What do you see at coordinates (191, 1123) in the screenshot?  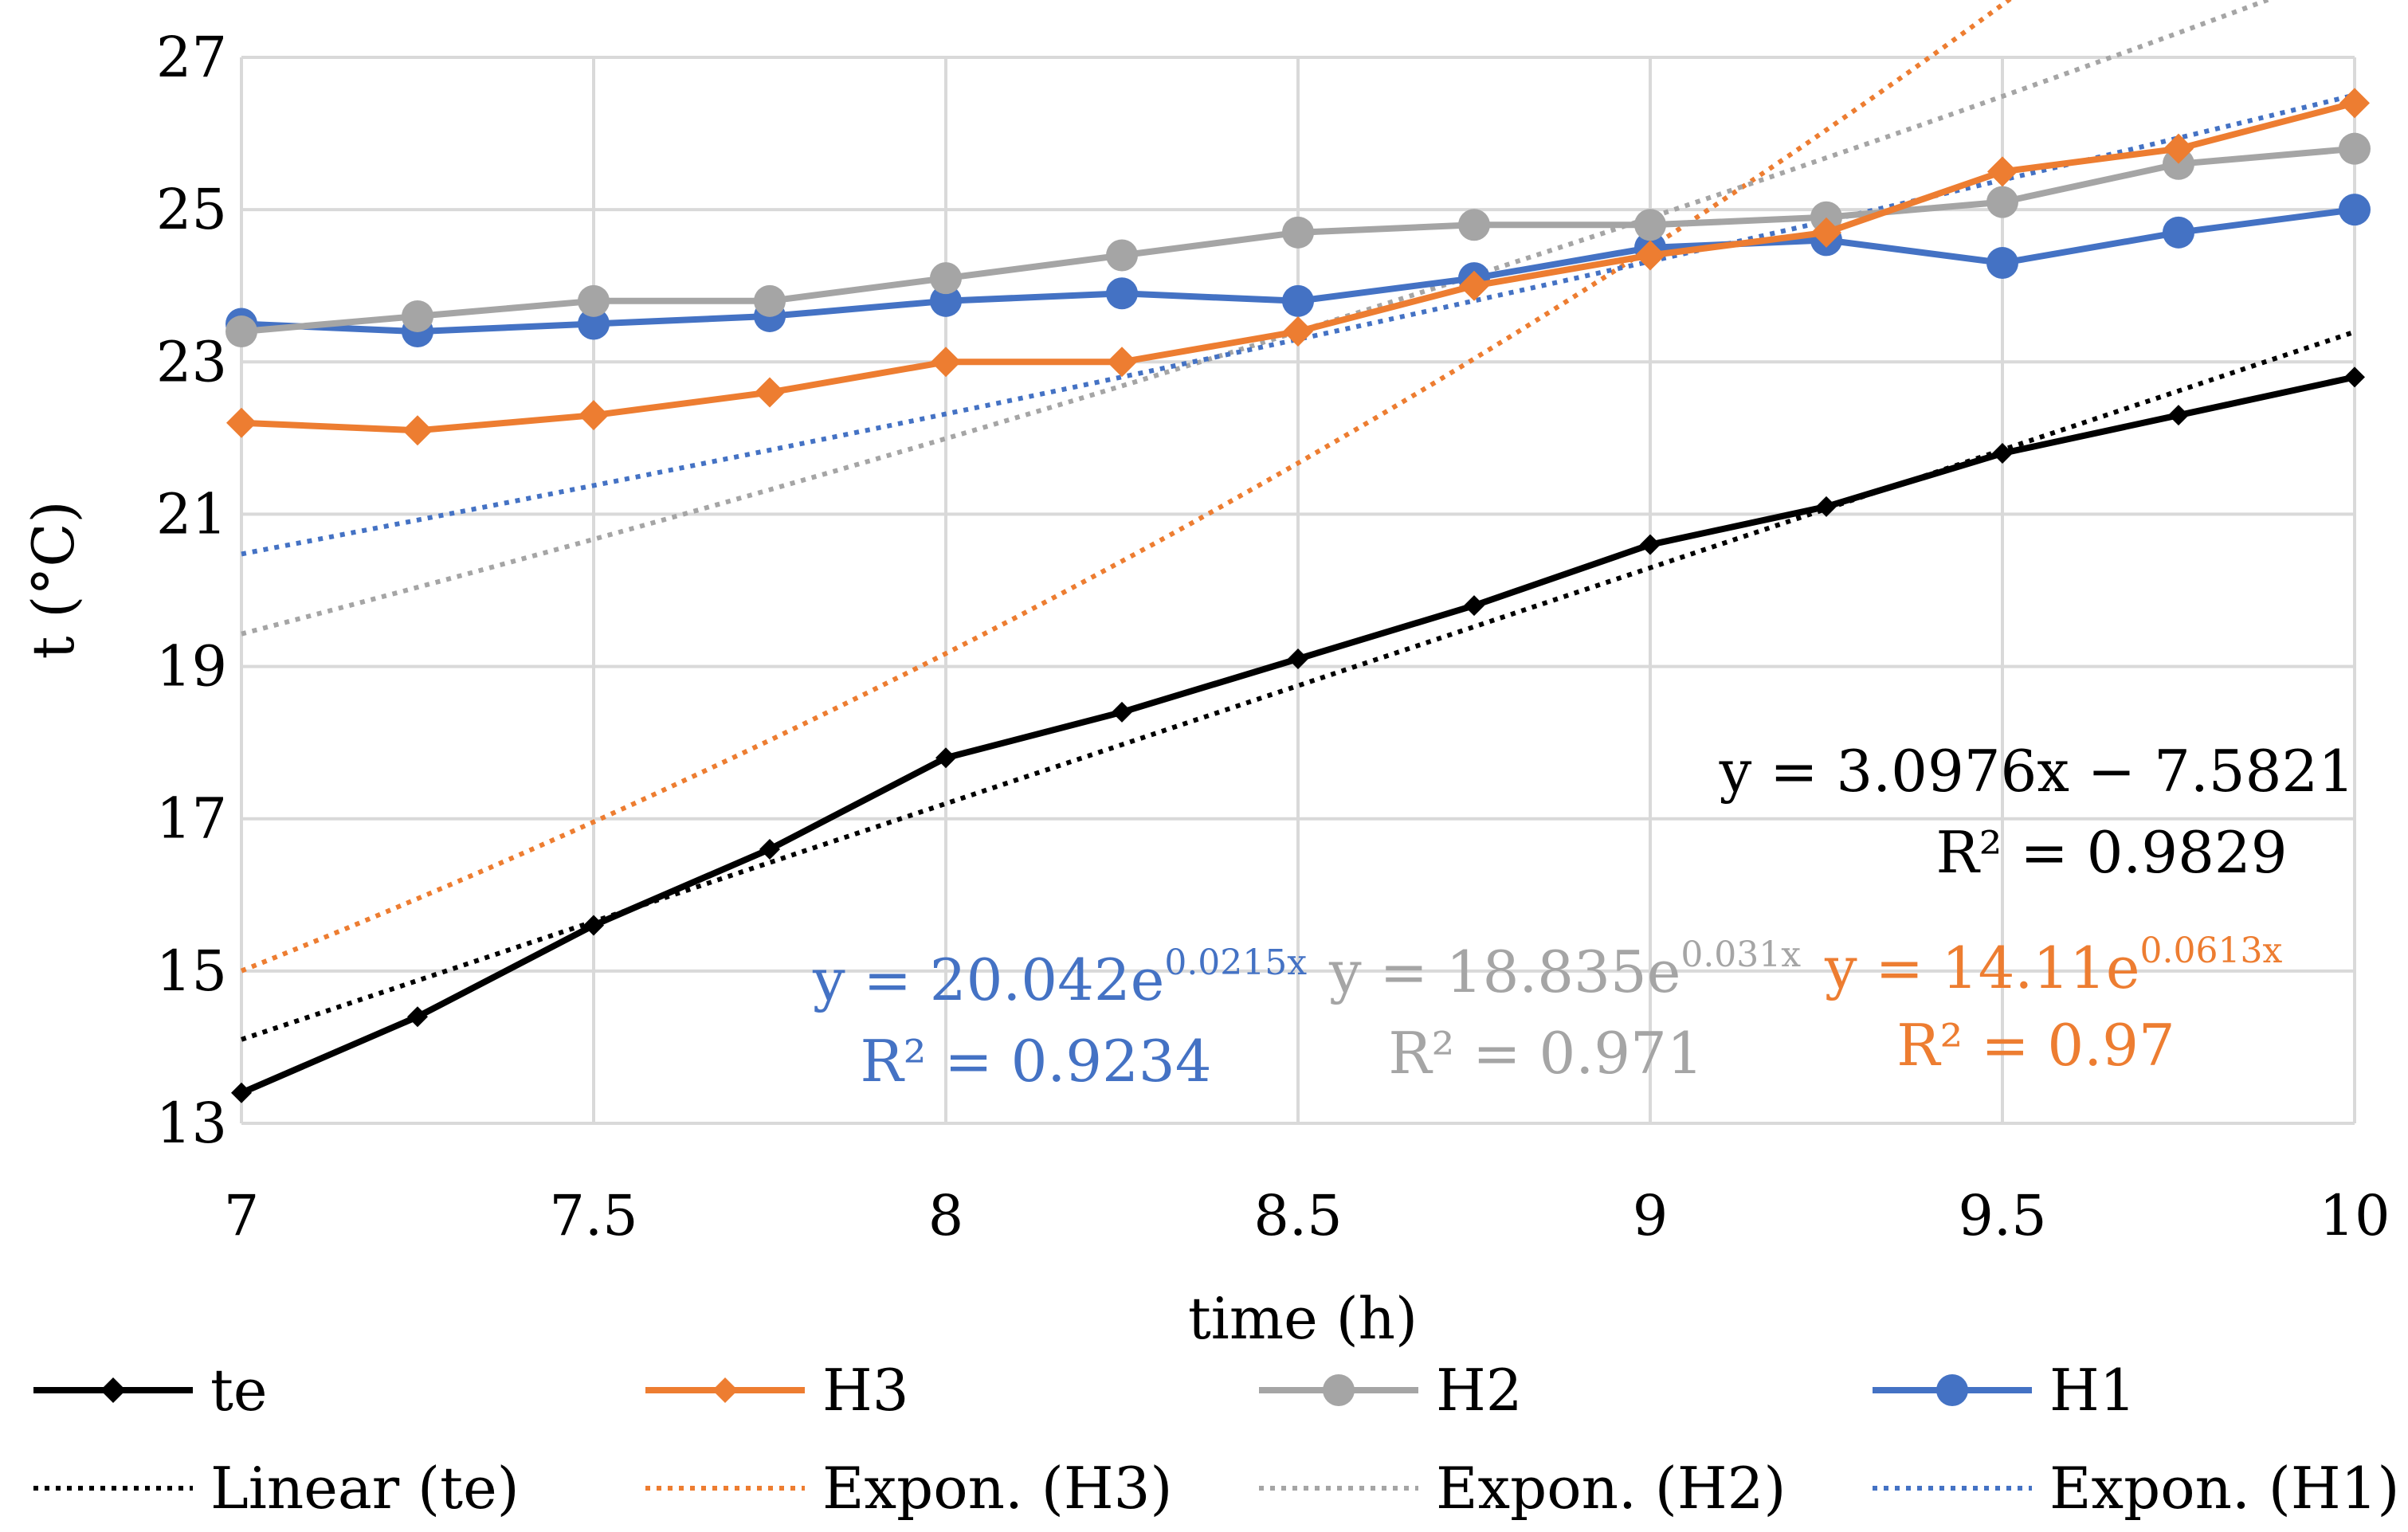 I see `y-tick-label: 13` at bounding box center [191, 1123].